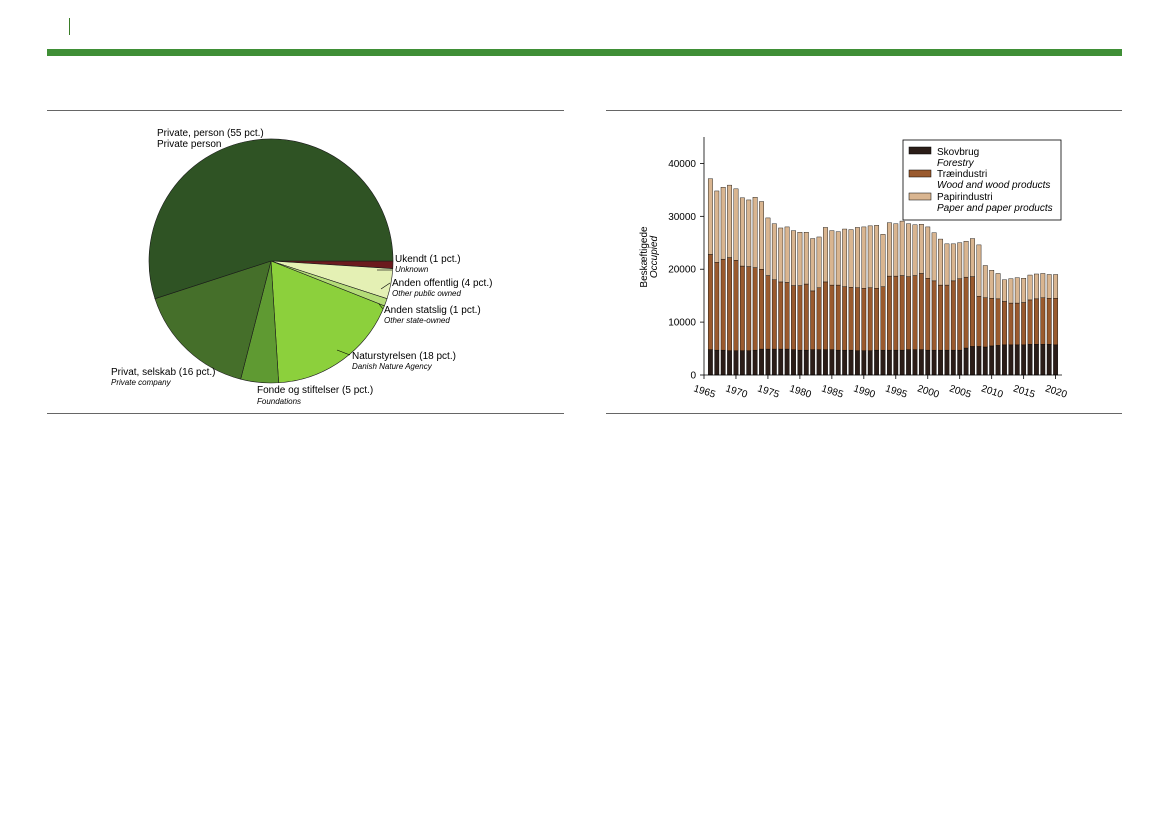  Describe the element at coordinates (1024, 391) in the screenshot. I see `x-tick-label-2015: 2015` at that location.